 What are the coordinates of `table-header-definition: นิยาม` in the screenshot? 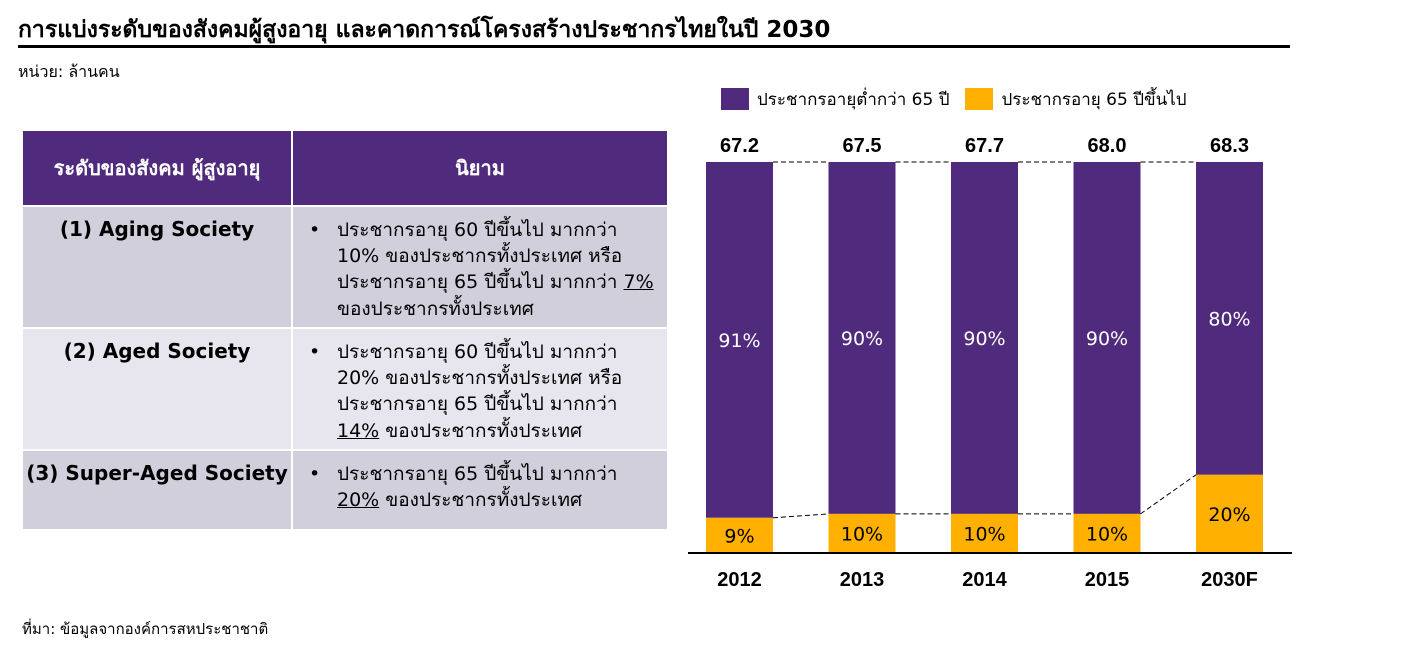 It's located at (480, 168).